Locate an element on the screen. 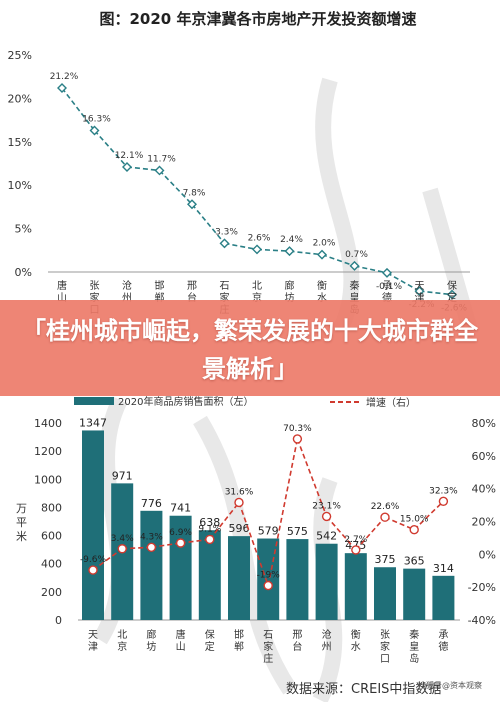  chart2-growth-label: 9.1% is located at coordinates (209, 529).